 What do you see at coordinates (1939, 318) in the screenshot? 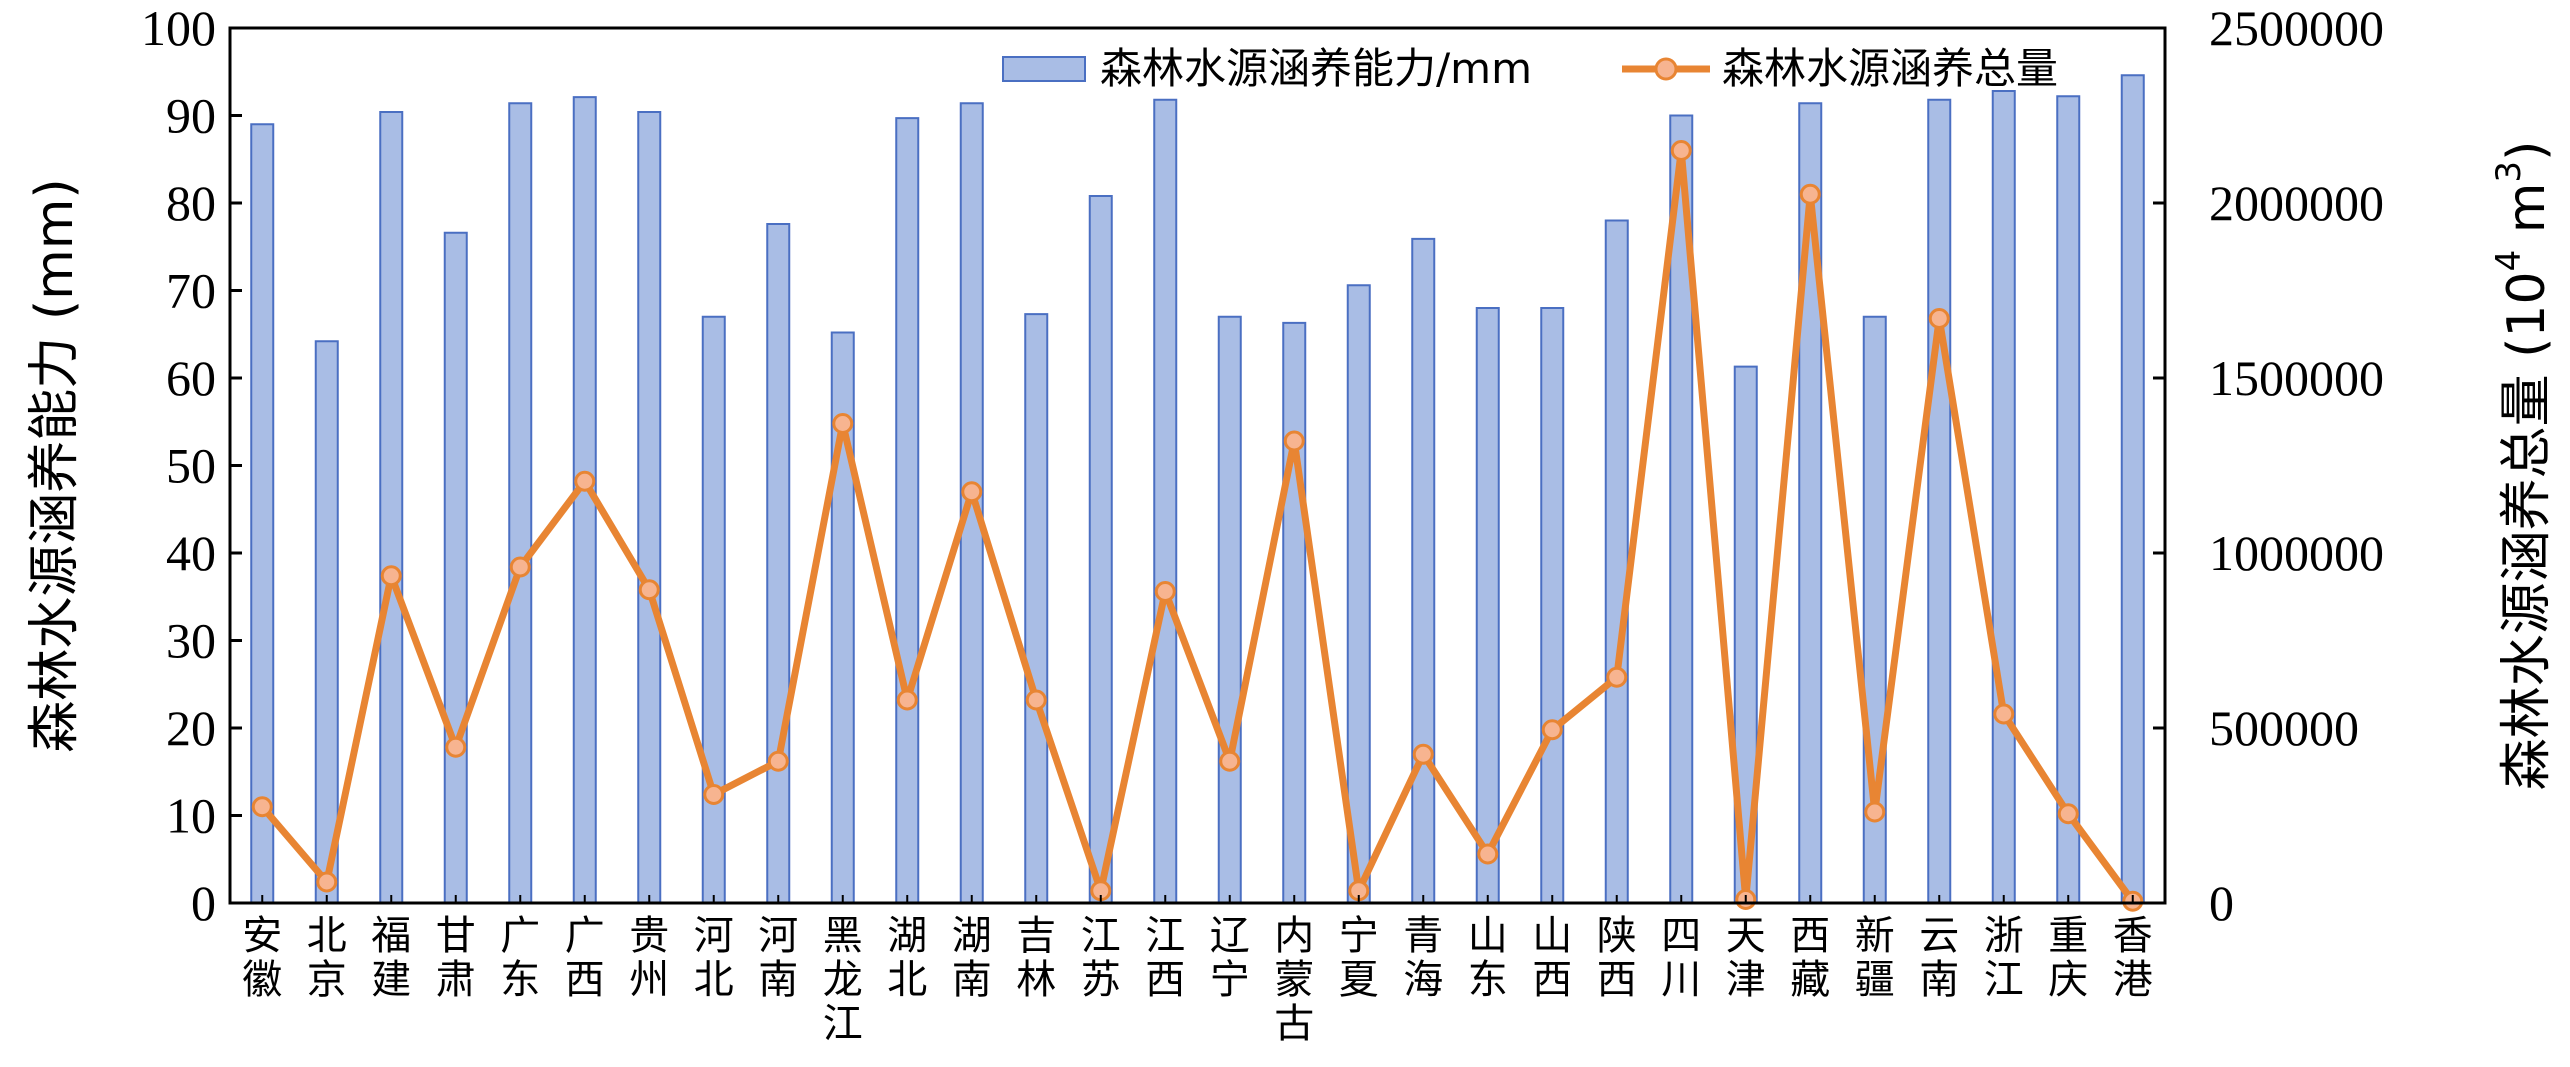
I see `point-云南` at bounding box center [1939, 318].